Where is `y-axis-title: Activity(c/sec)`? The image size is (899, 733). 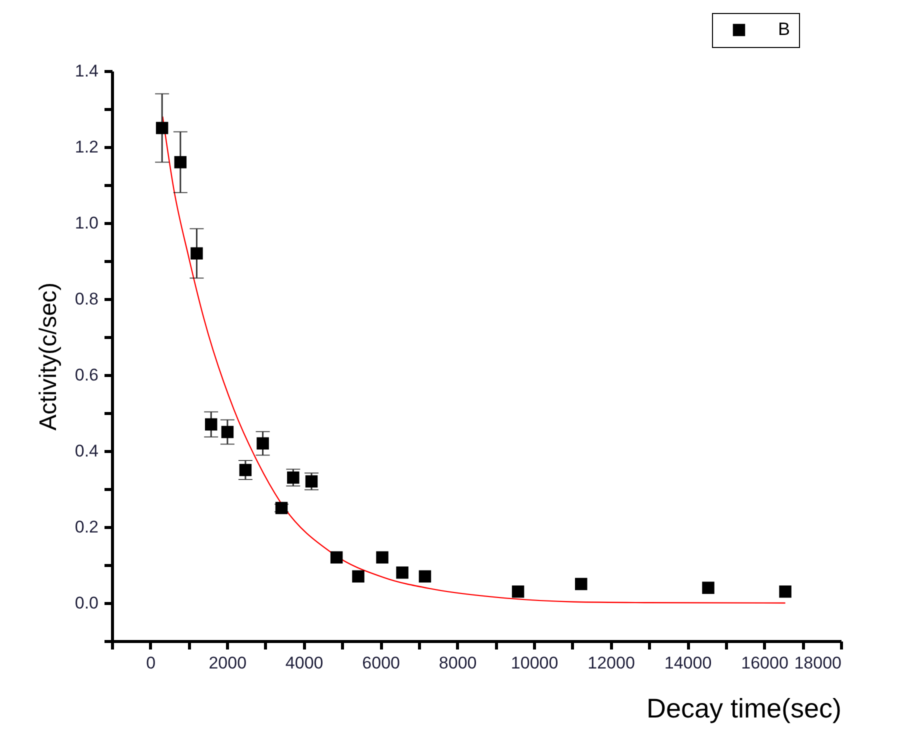
y-axis-title: Activity(c/sec) is located at coordinates (48, 356).